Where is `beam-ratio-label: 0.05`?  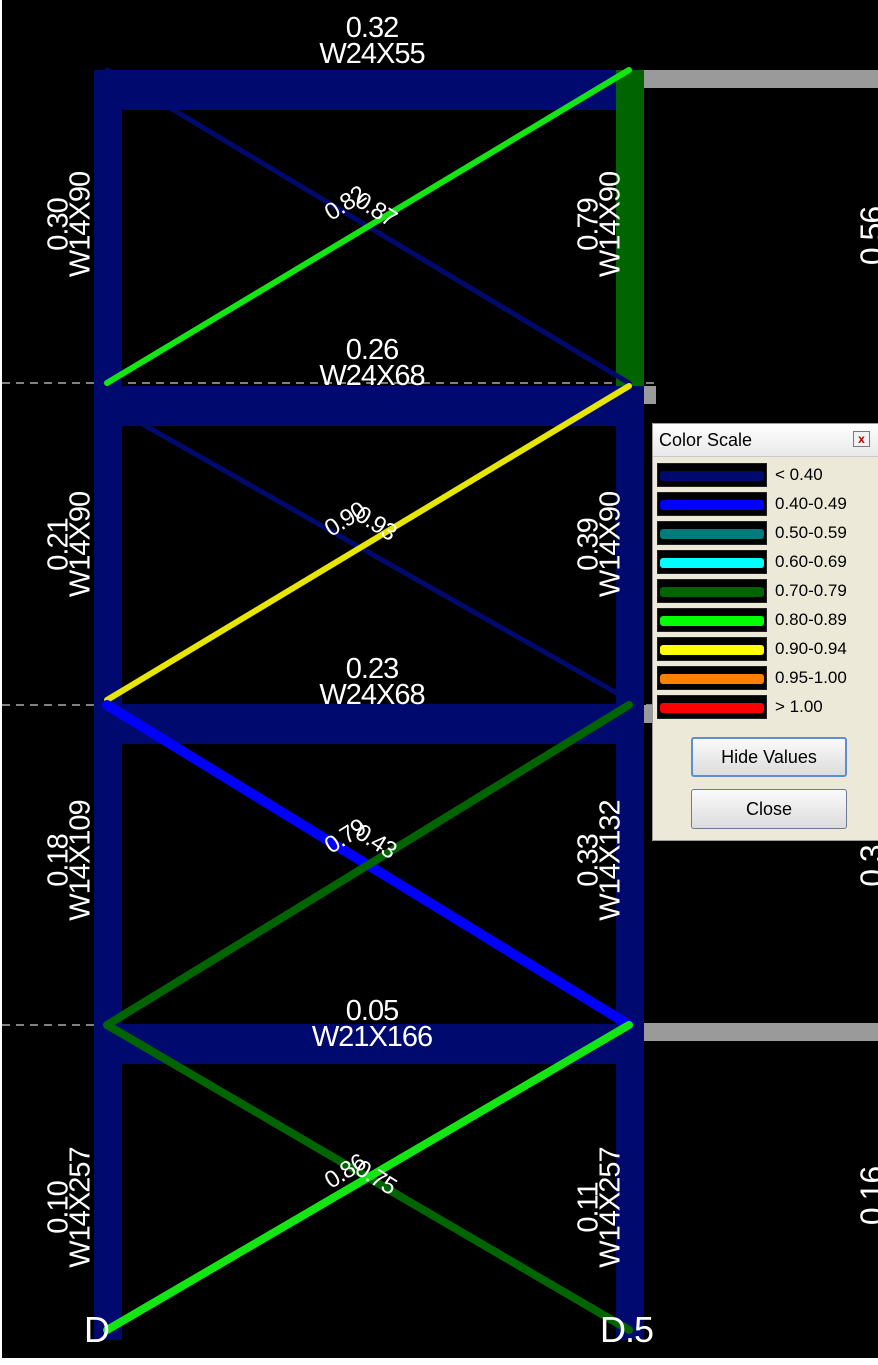
beam-ratio-label: 0.05 is located at coordinates (372, 1011).